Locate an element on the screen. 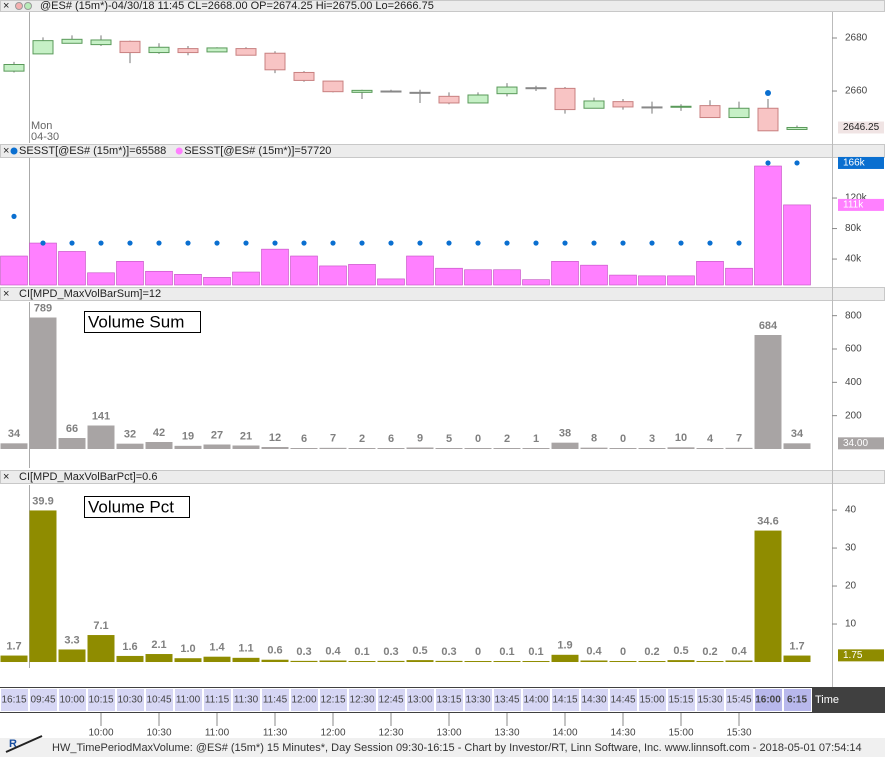  x-tick-label: 12:00 is located at coordinates (332, 733).